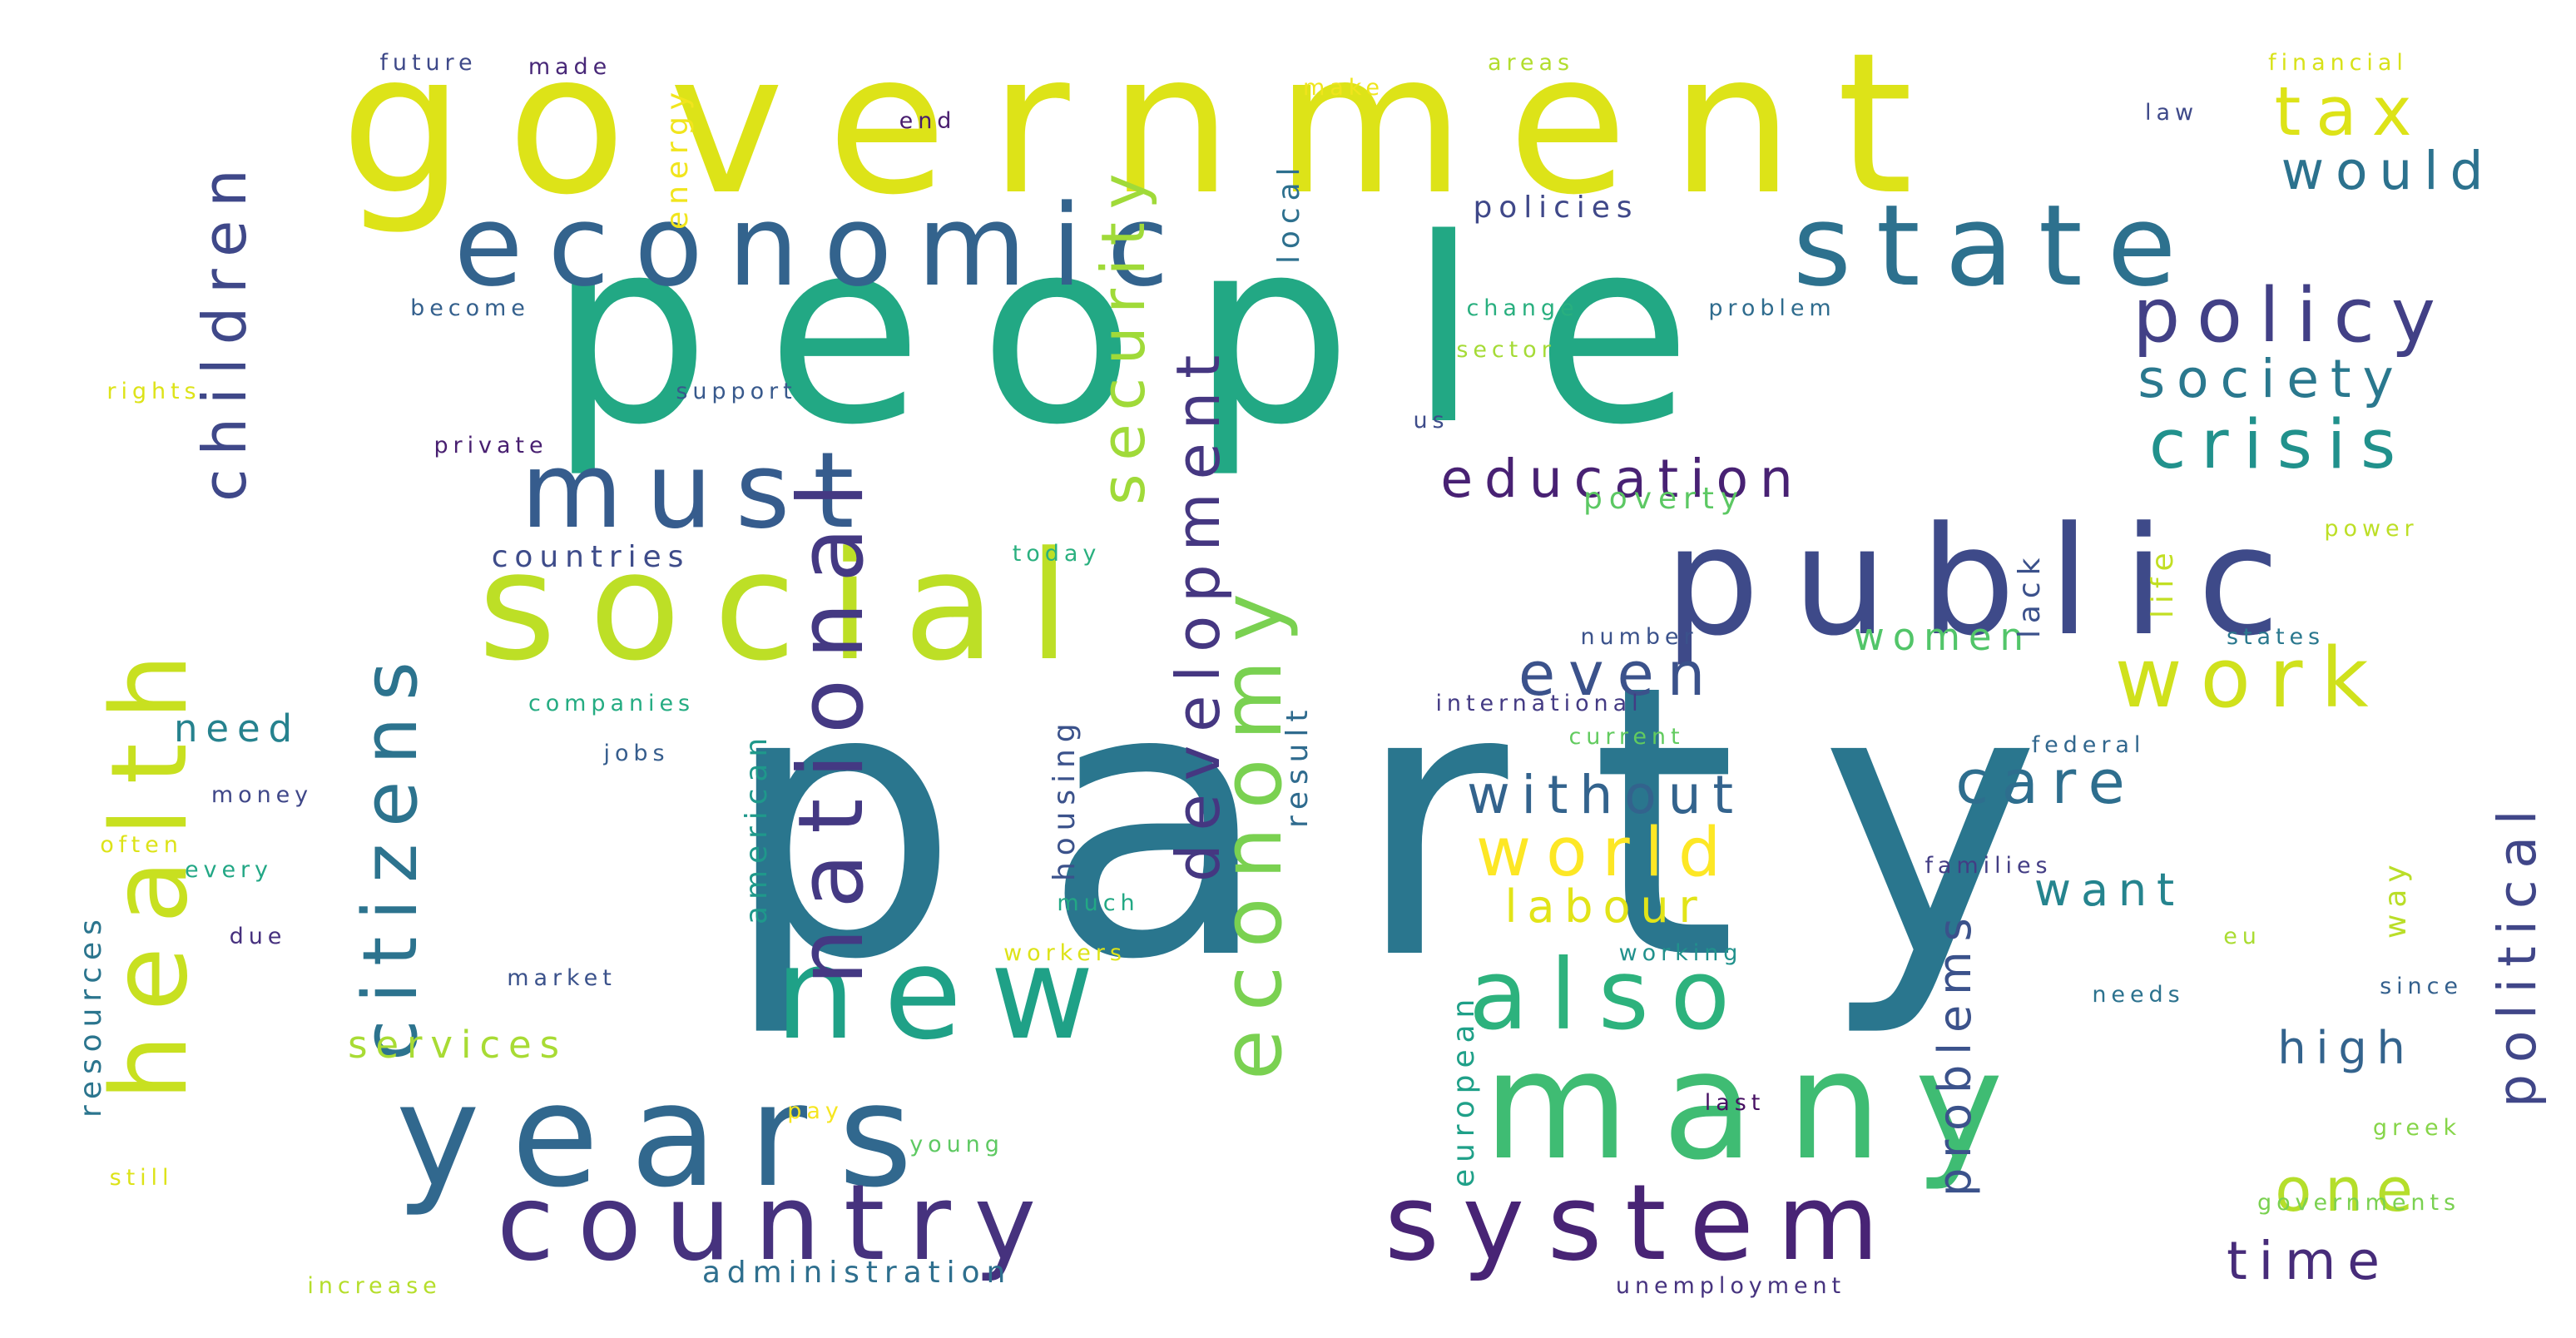  I want to click on word-one: one, so click(2350, 1190).